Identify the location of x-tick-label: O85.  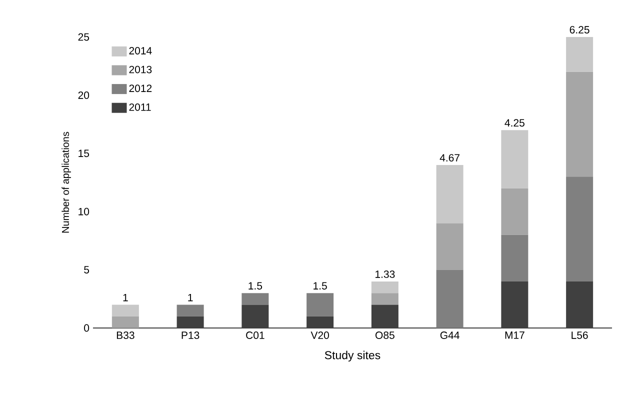
(385, 335).